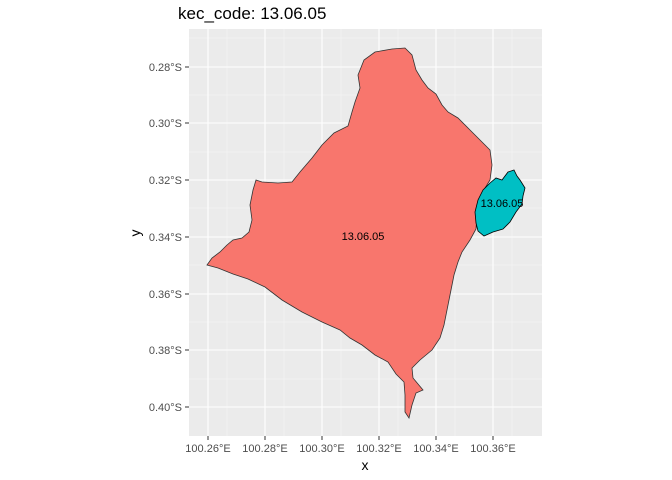 Image resolution: width=672 pixels, height=480 pixels. I want to click on x-tick-label: 100.30°E, so click(321, 449).